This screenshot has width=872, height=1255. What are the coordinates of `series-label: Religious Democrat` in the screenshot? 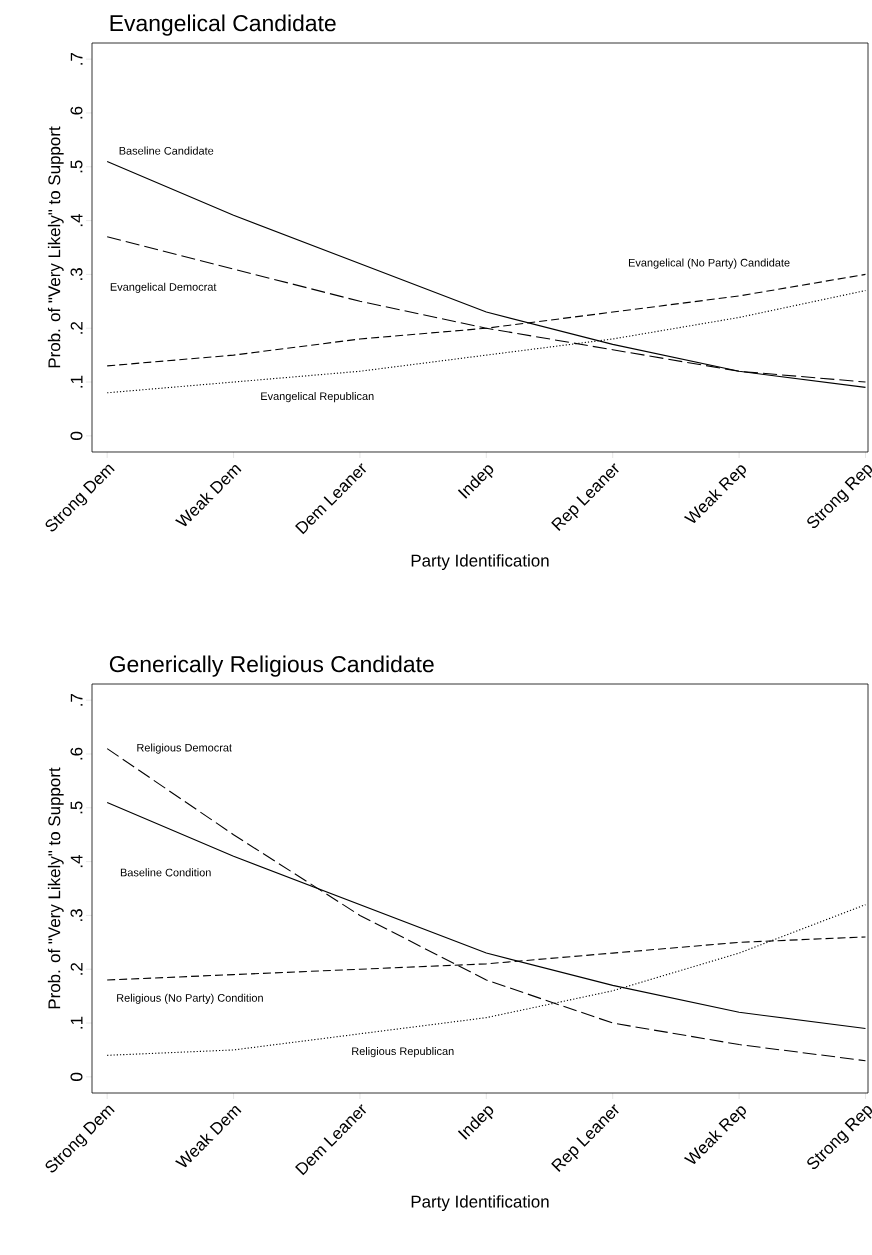 It's located at (184, 748).